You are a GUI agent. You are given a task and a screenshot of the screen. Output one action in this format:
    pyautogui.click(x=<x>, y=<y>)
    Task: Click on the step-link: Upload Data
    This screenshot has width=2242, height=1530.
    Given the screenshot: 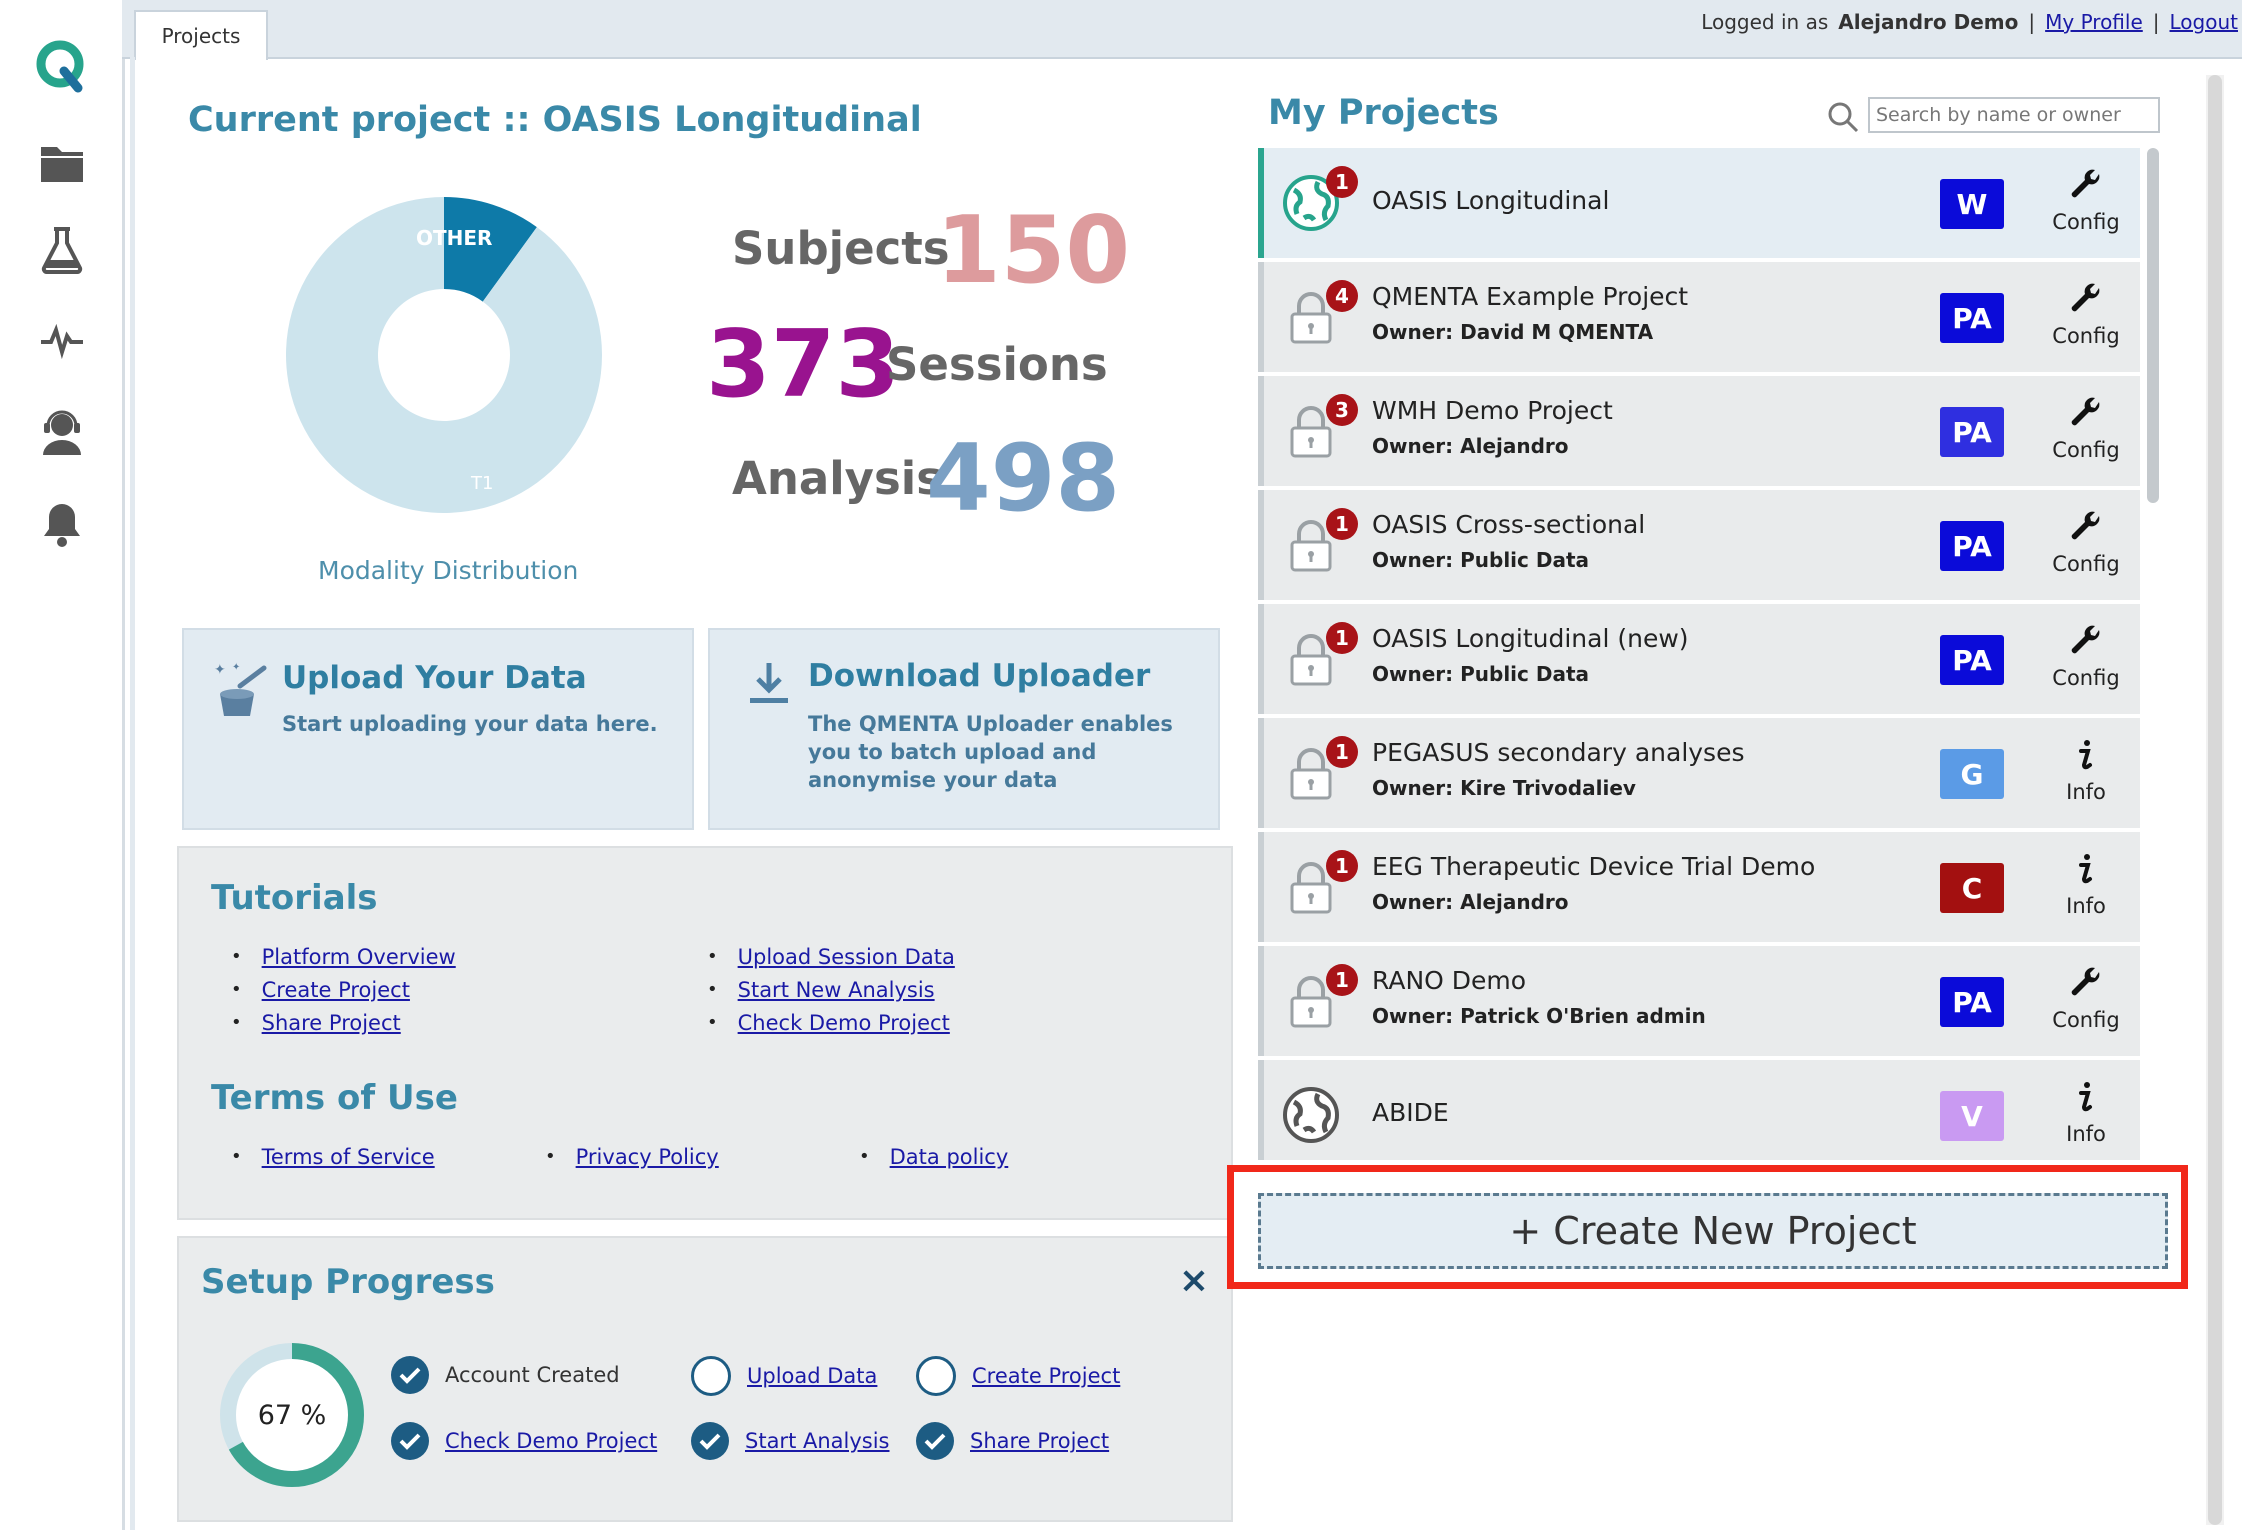 What is the action you would take?
    pyautogui.click(x=812, y=1376)
    